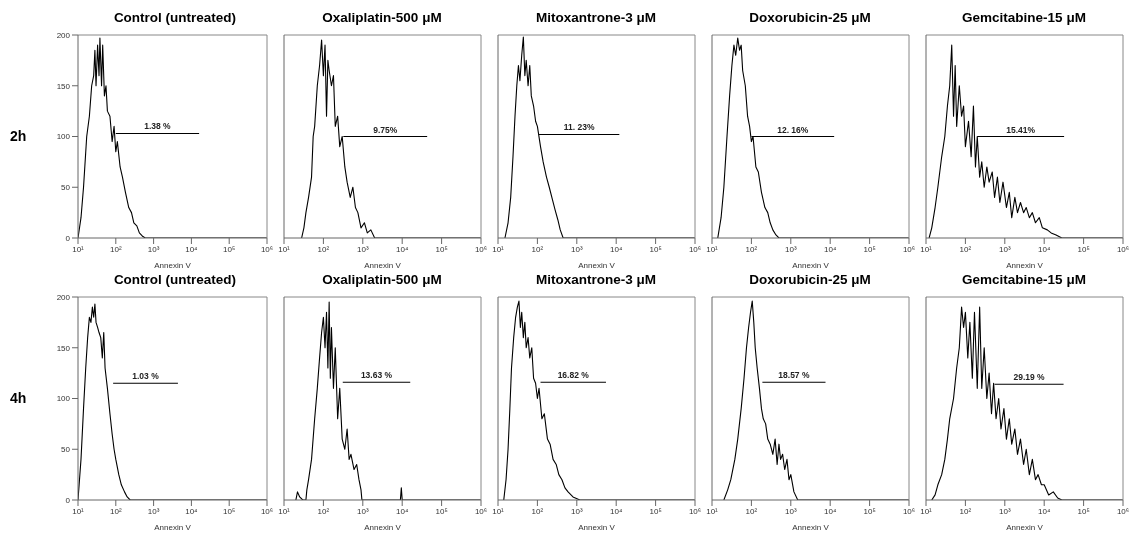 The width and height of the screenshot is (1148, 541). I want to click on annotation: 29.19 %, so click(1029, 377).